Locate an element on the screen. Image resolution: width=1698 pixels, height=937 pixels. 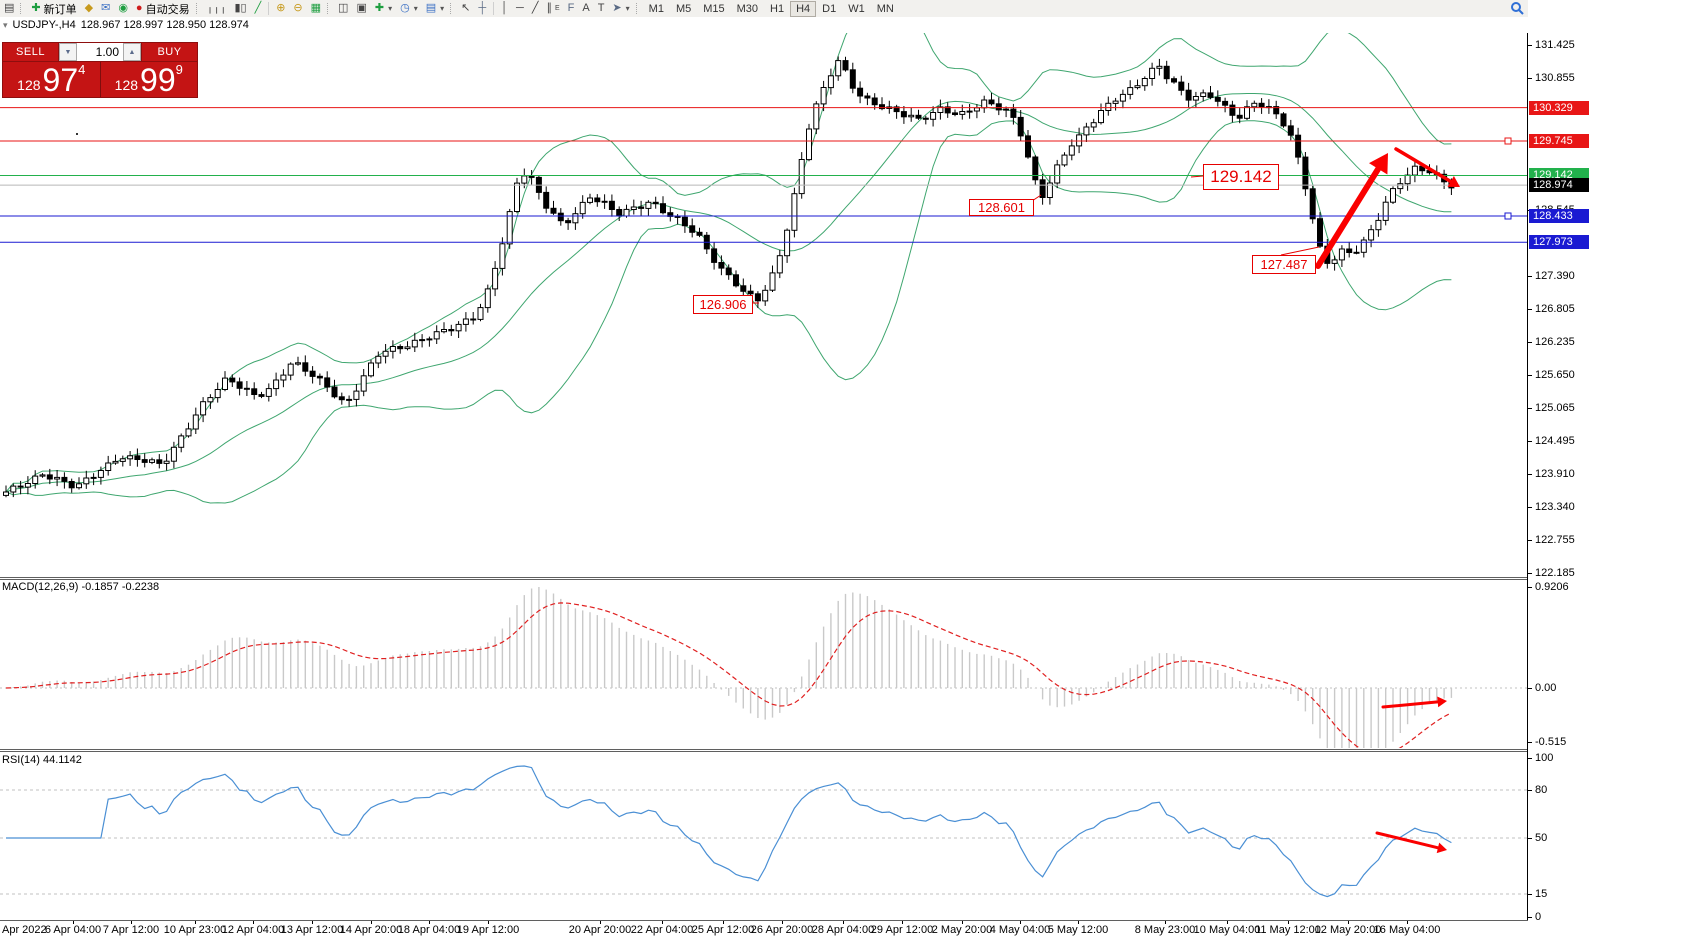
buy-button: BUY is located at coordinates (169, 52).